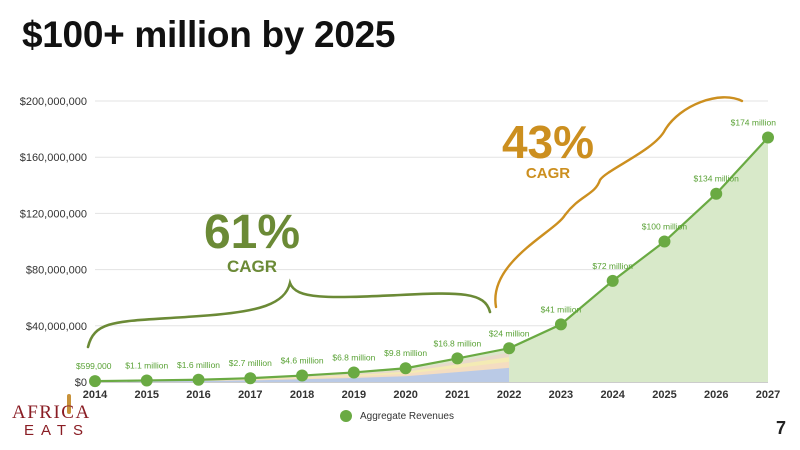 This screenshot has width=800, height=450. Describe the element at coordinates (289, 313) in the screenshot. I see `left-cagr-brace` at that location.